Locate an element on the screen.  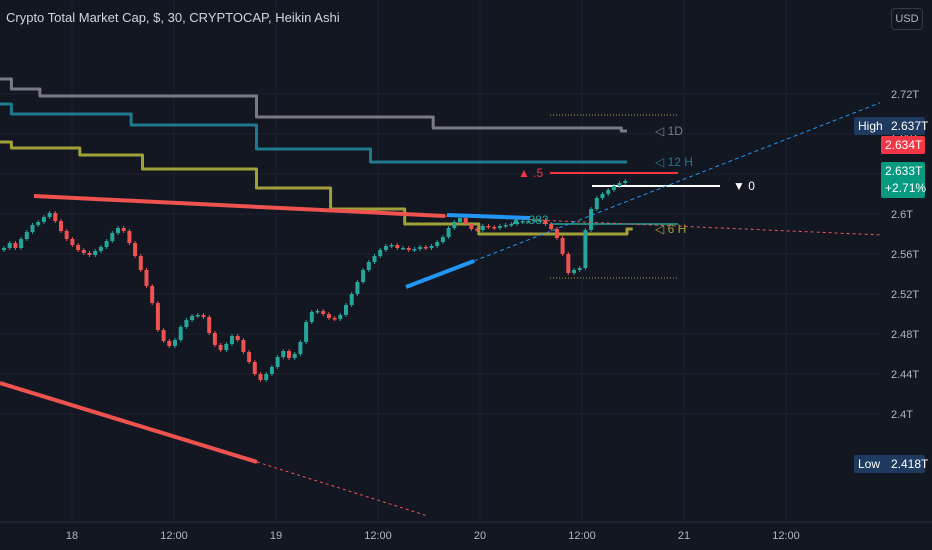
high-badge-label: High is located at coordinates (870, 126).